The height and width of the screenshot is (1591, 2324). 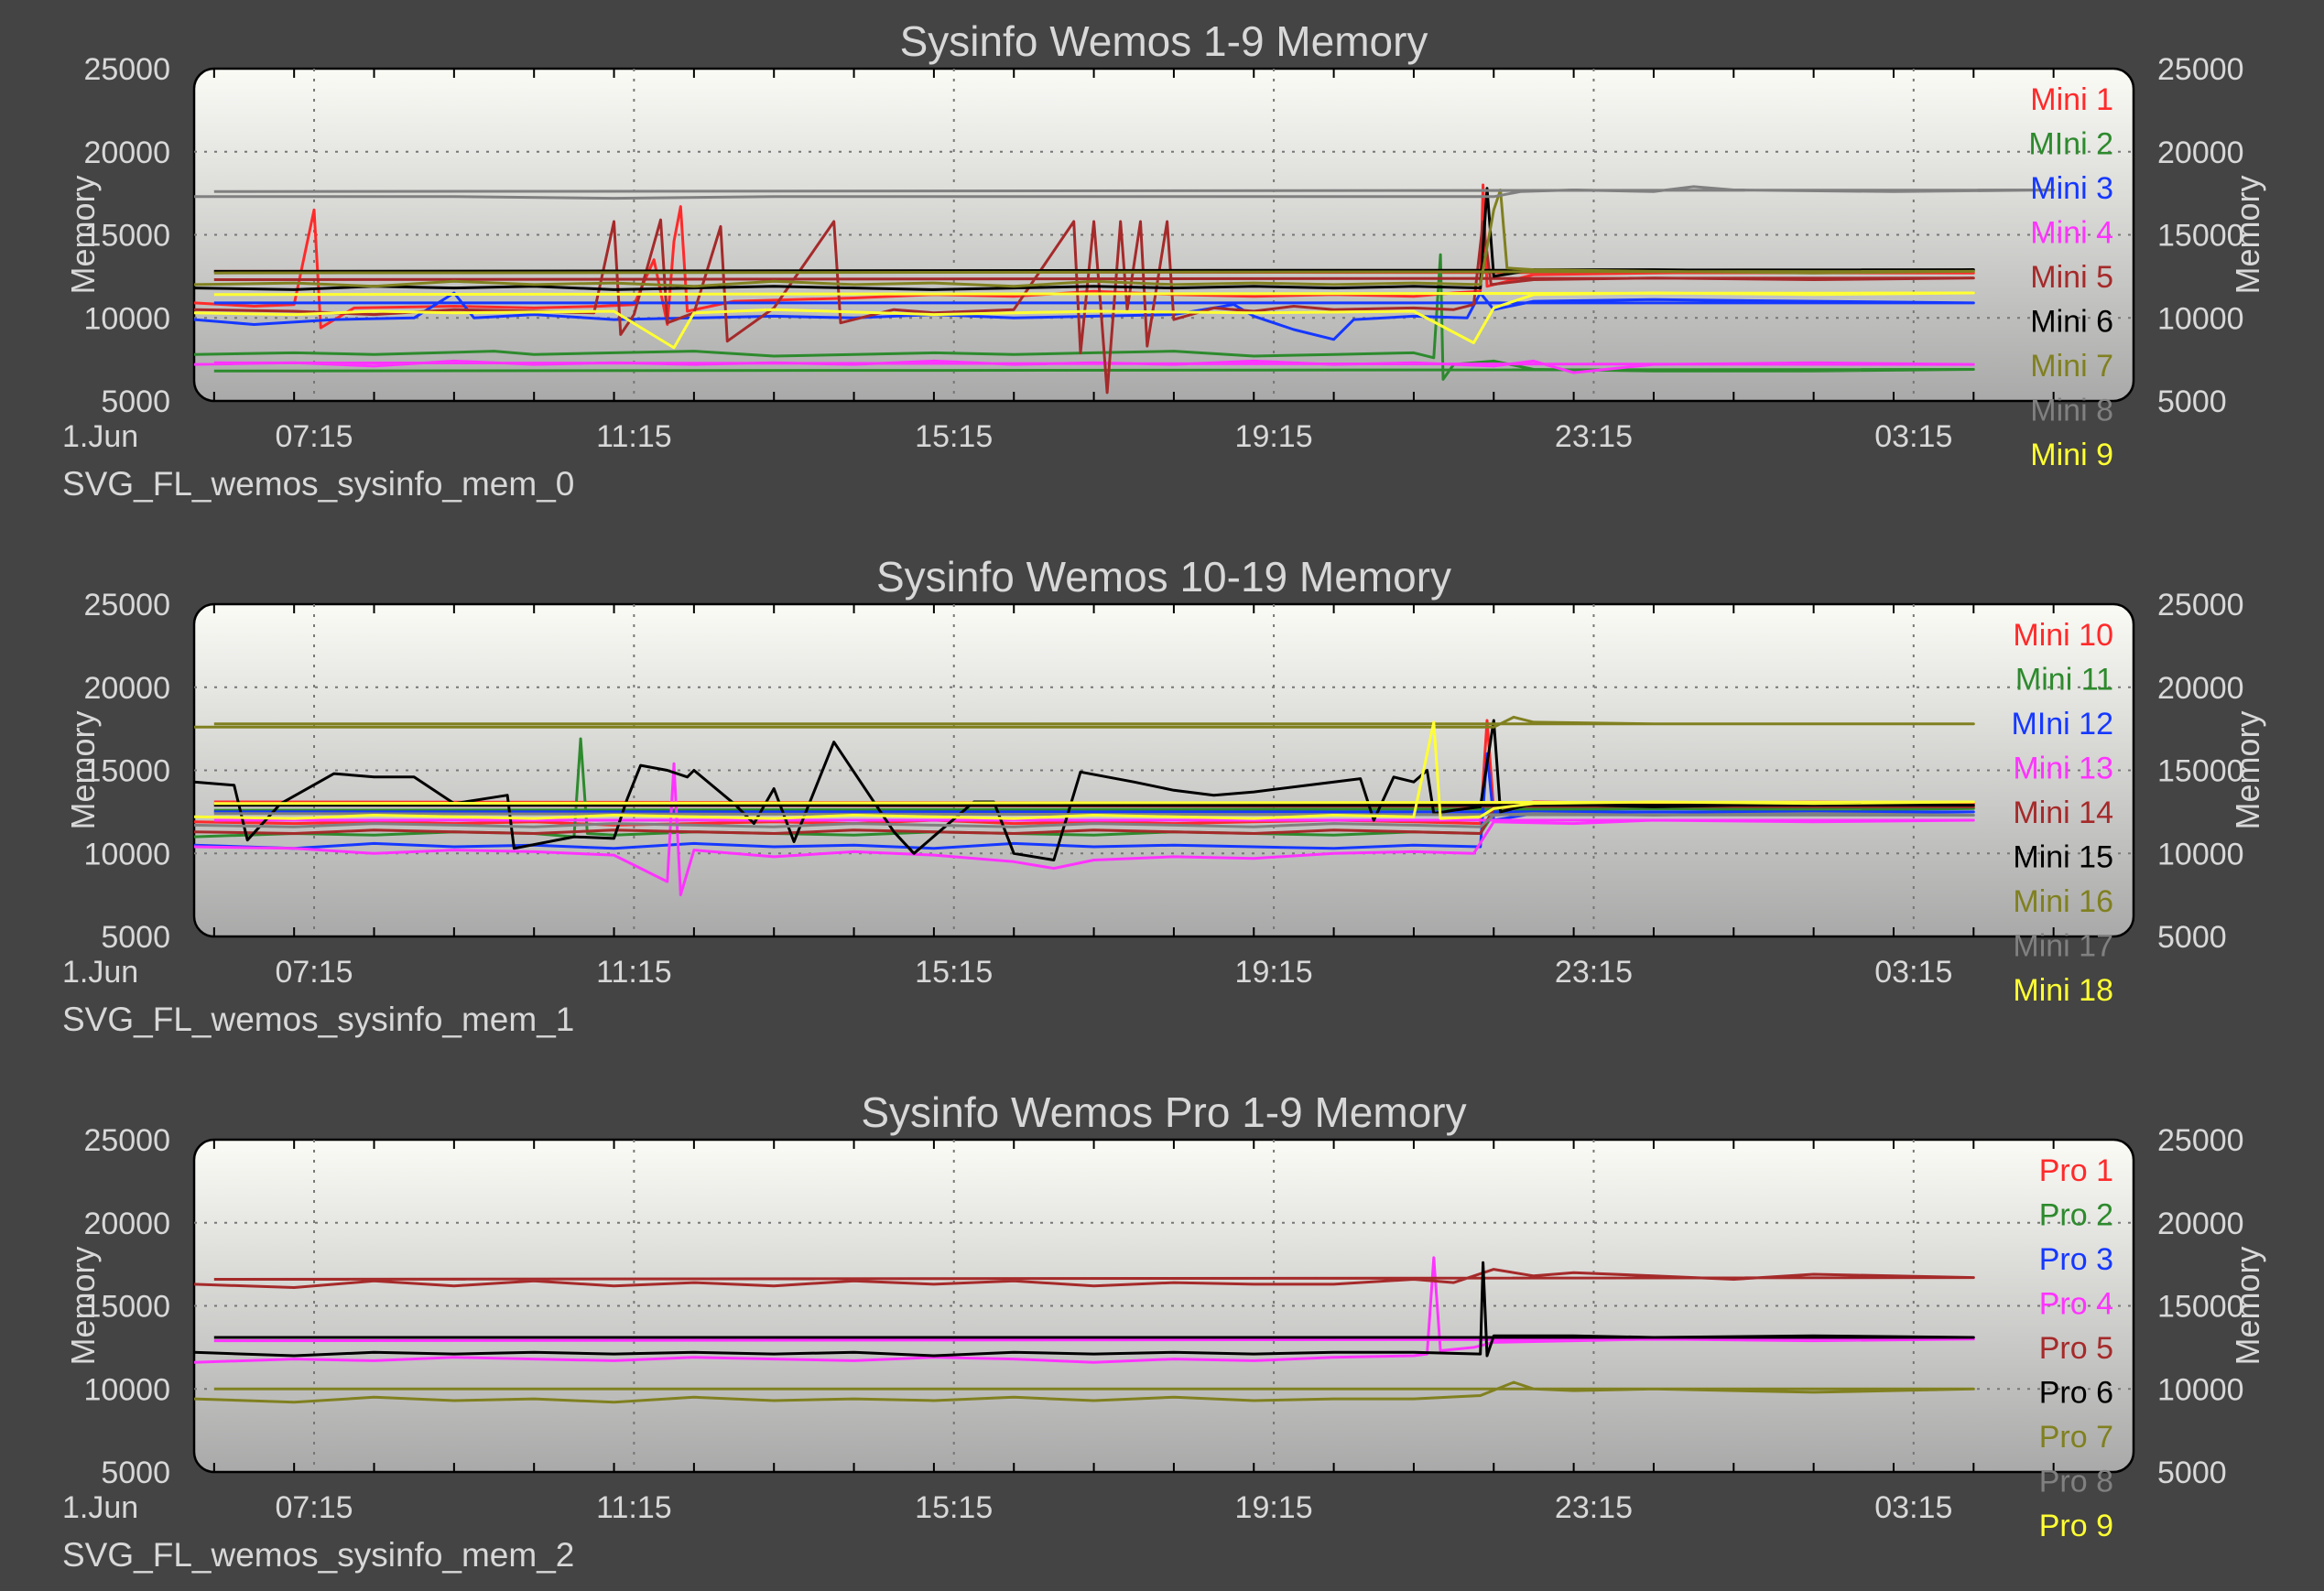 What do you see at coordinates (2064, 680) in the screenshot?
I see `legend-entry-mini-11: Mini 11` at bounding box center [2064, 680].